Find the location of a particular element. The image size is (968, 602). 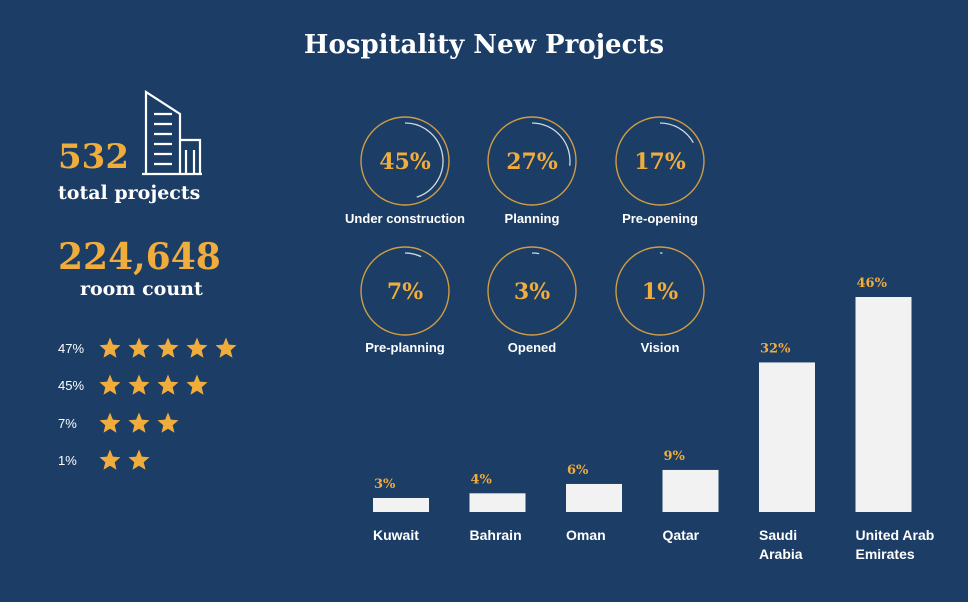

rating-percent: 47% is located at coordinates (71, 348).